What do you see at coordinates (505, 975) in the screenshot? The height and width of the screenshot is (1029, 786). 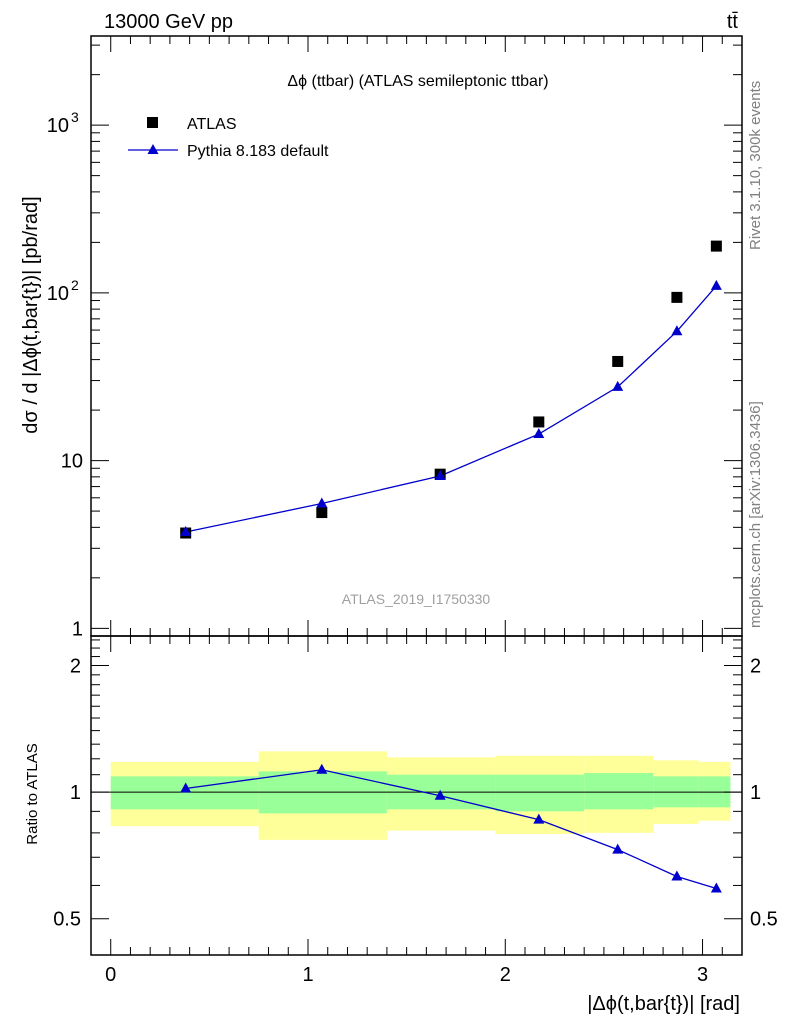 I see `x-tick-label: 2` at bounding box center [505, 975].